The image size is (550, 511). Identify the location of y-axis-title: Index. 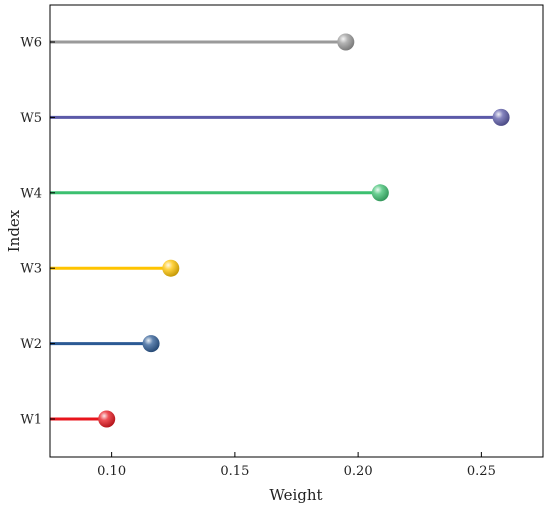
(14, 230).